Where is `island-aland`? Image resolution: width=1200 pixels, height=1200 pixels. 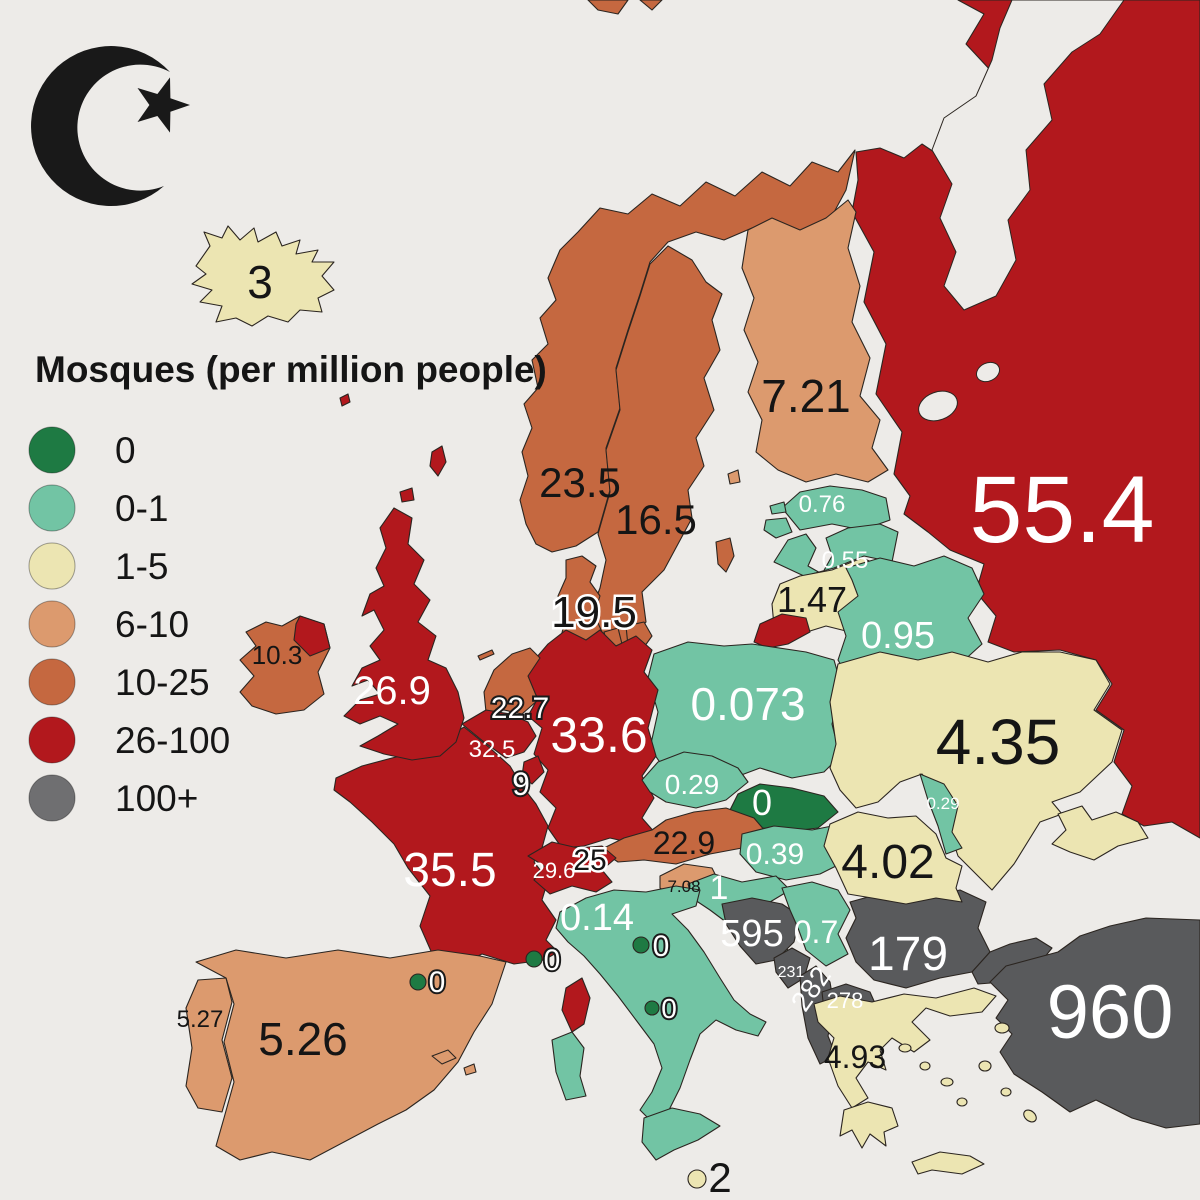
island-aland is located at coordinates (734, 477).